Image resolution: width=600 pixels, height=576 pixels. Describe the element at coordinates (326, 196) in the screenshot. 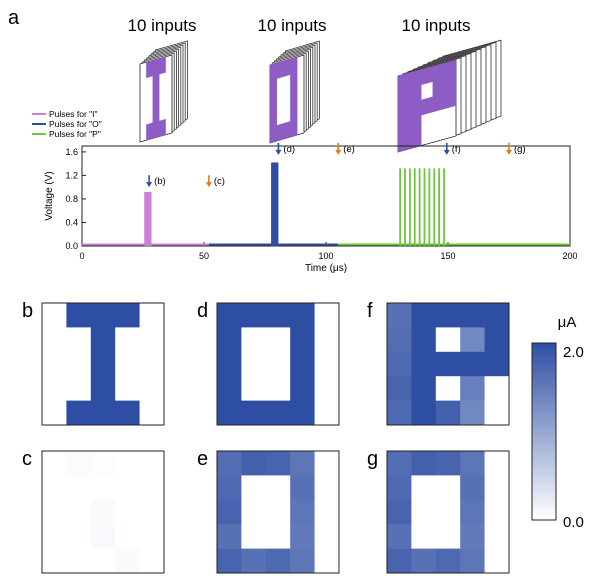

I see `plot-frame` at that location.